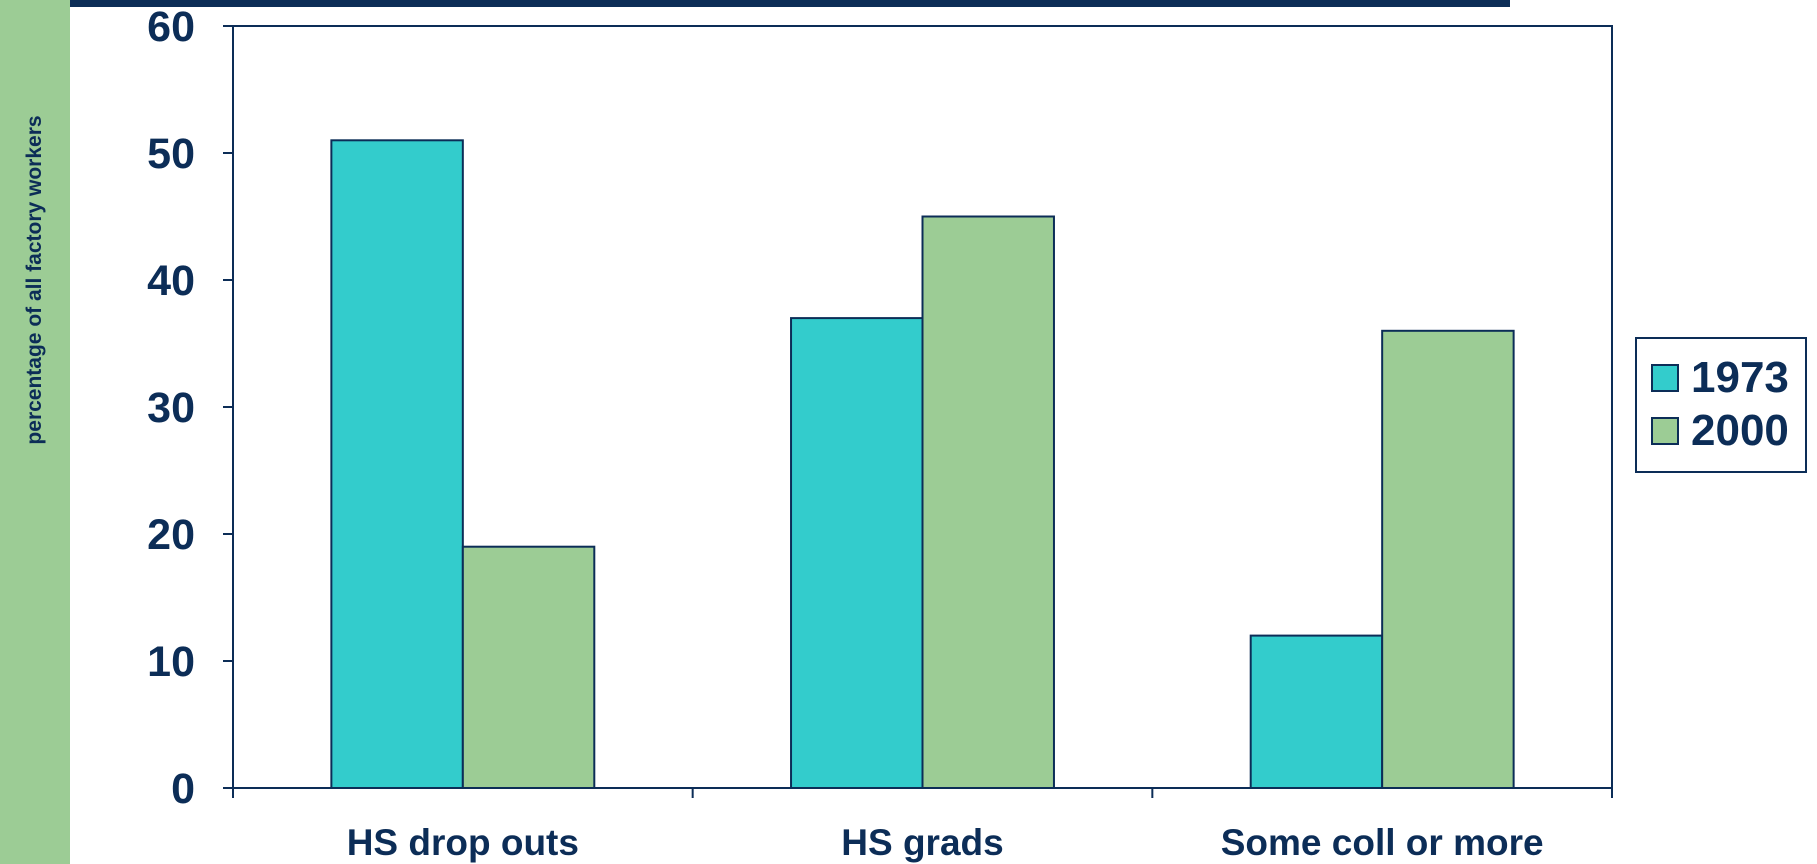  Describe the element at coordinates (1721, 405) in the screenshot. I see `legend: 1973 2000` at that location.